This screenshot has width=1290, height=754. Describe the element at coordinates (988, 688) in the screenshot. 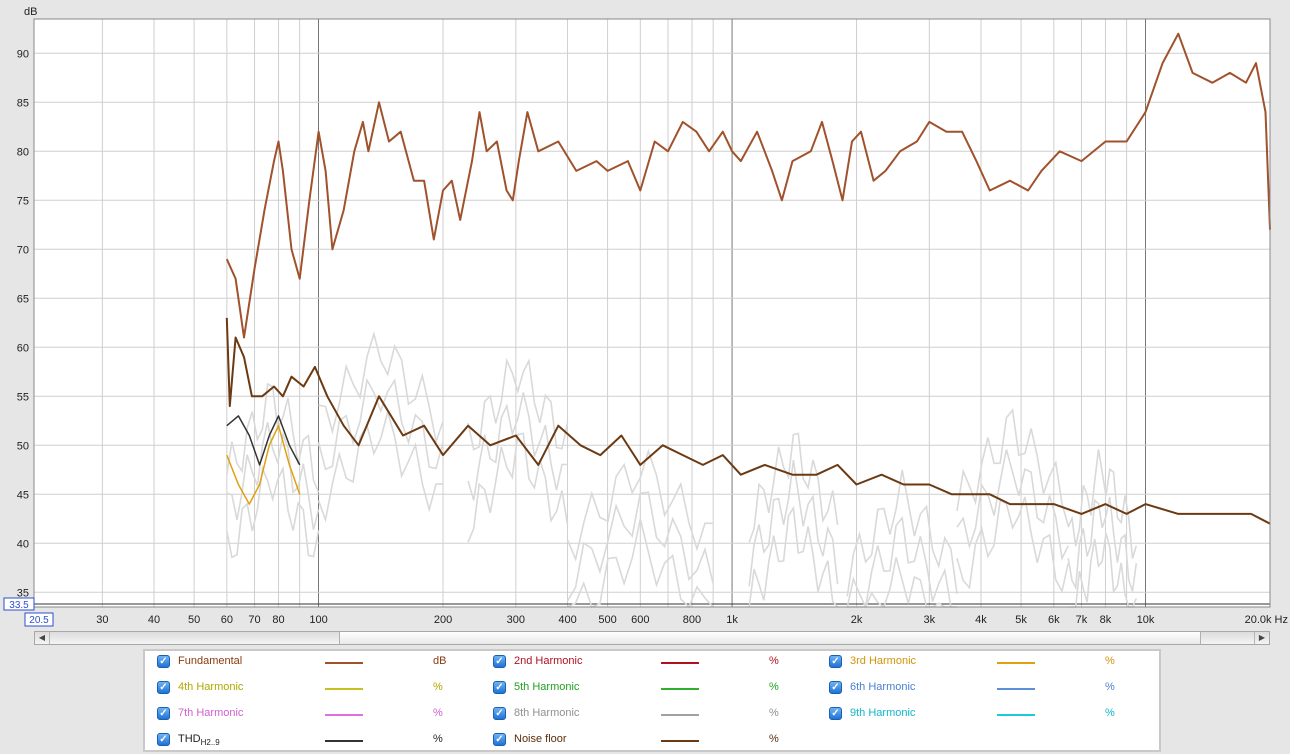

I see `legend-item-6th-harmonic: ✓ 6th Harmonic%` at that location.